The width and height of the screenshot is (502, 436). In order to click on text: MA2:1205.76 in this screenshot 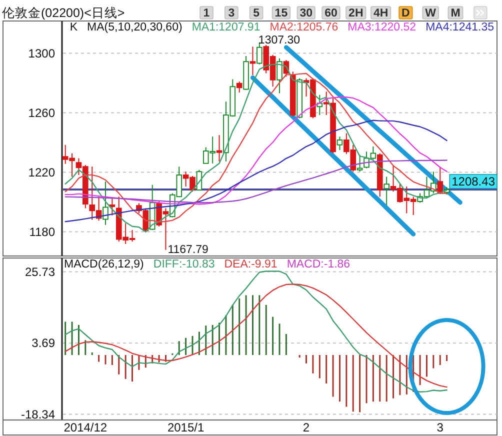, I will do `click(304, 28)`.